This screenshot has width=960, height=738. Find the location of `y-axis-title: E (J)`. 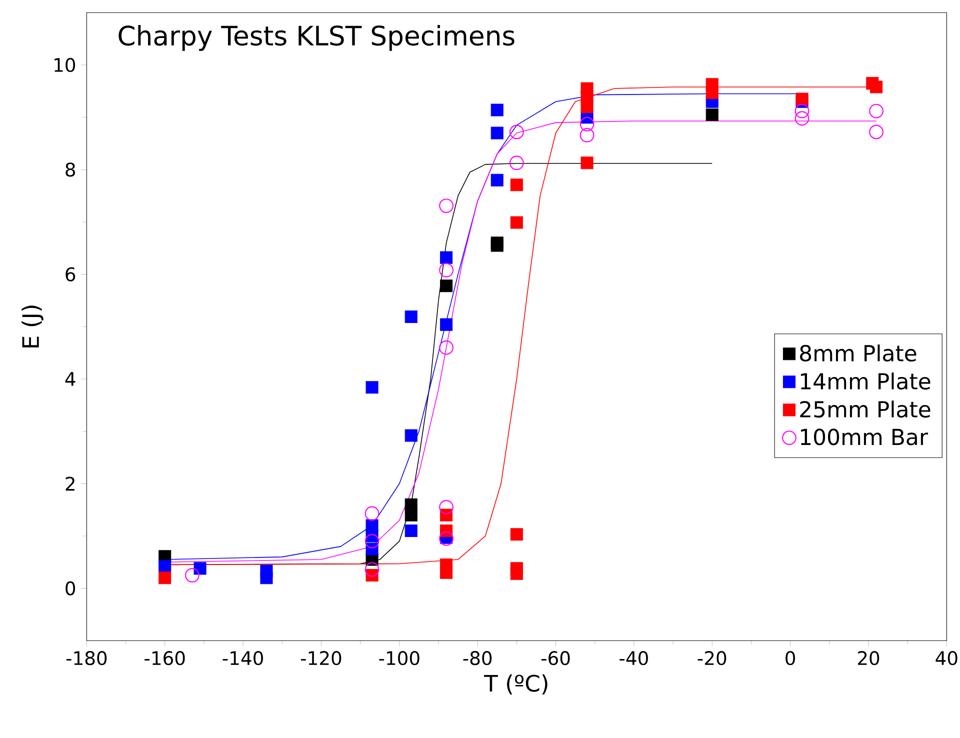

y-axis-title: E (J) is located at coordinates (33, 327).